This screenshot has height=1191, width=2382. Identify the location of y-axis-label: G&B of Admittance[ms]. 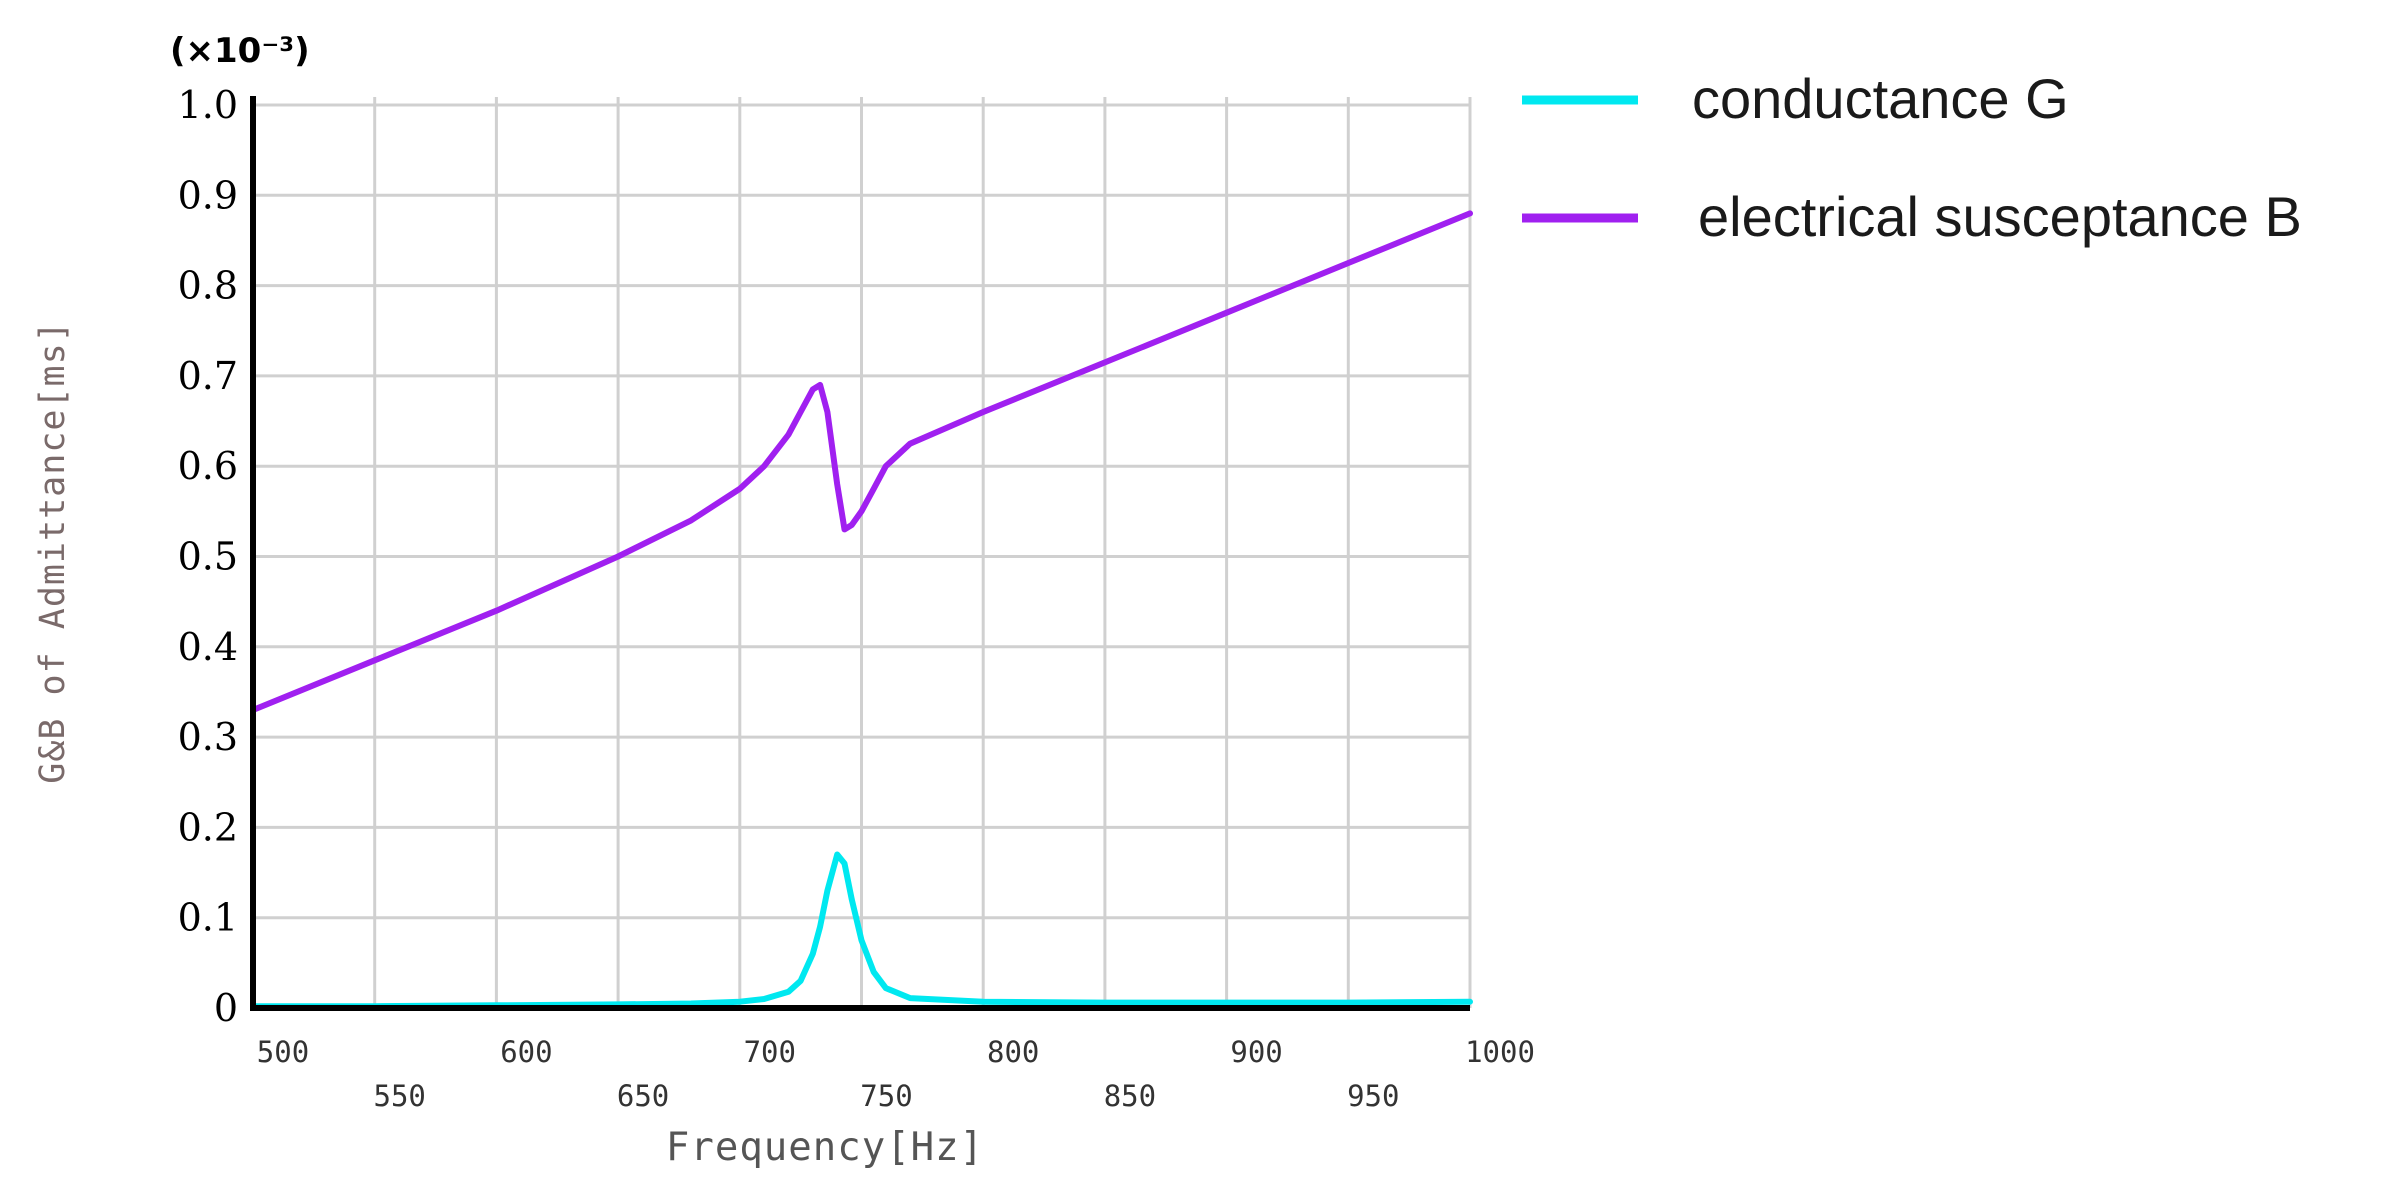
(53, 552).